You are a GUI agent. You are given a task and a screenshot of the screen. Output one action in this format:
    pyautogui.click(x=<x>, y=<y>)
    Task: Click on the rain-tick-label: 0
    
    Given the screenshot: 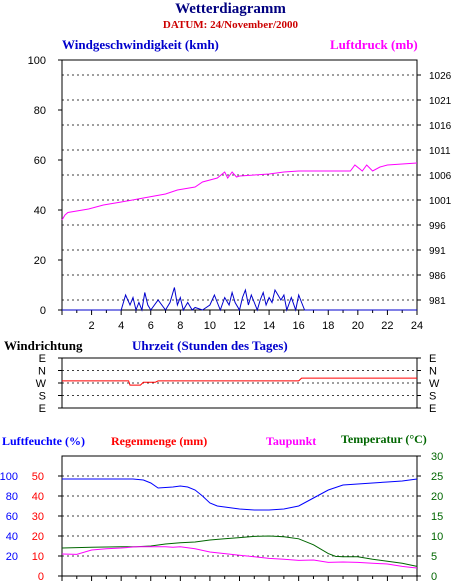 What is the action you would take?
    pyautogui.click(x=41, y=577)
    